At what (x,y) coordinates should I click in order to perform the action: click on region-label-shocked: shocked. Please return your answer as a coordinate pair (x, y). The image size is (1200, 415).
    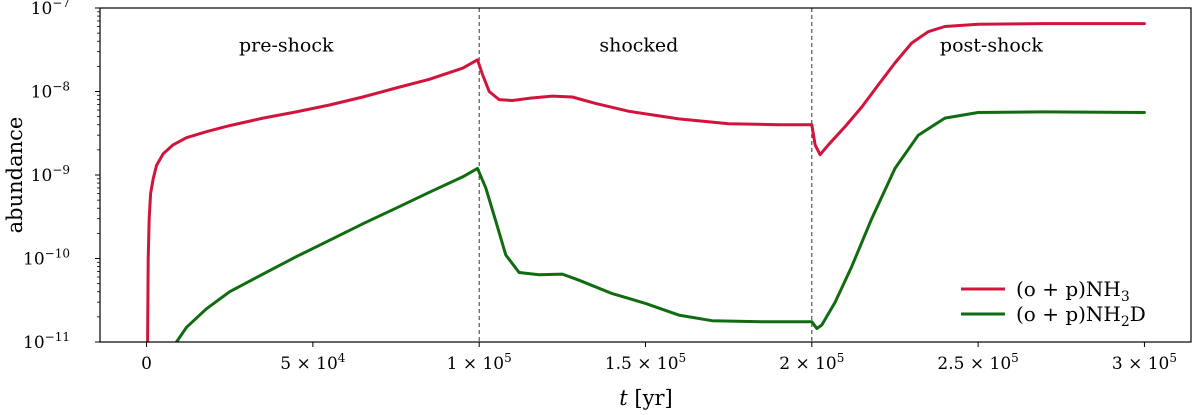
    Looking at the image, I should click on (638, 46).